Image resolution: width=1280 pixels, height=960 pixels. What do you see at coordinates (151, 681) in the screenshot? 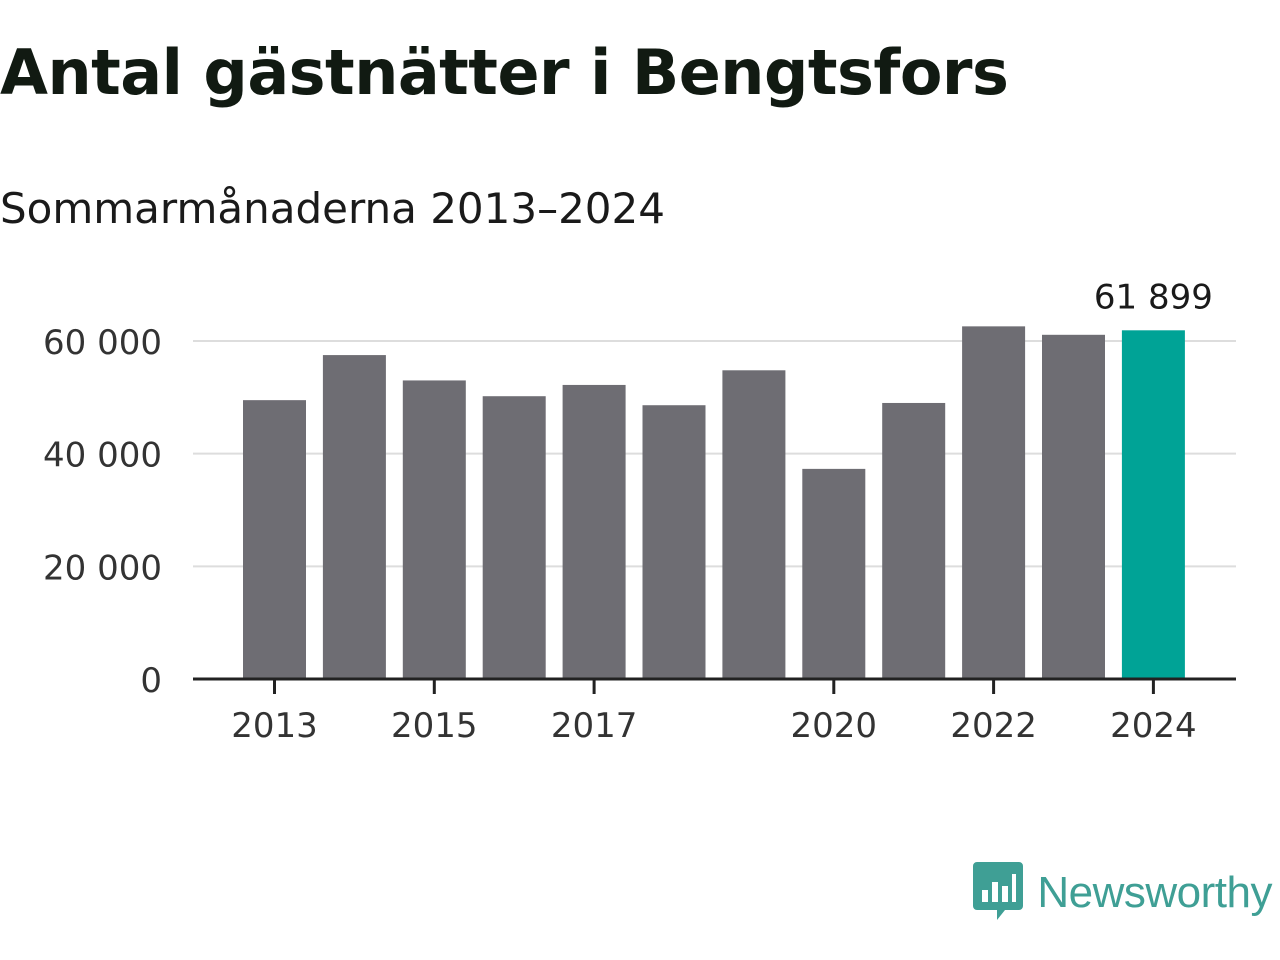
I see `y-tick-label: 0` at bounding box center [151, 681].